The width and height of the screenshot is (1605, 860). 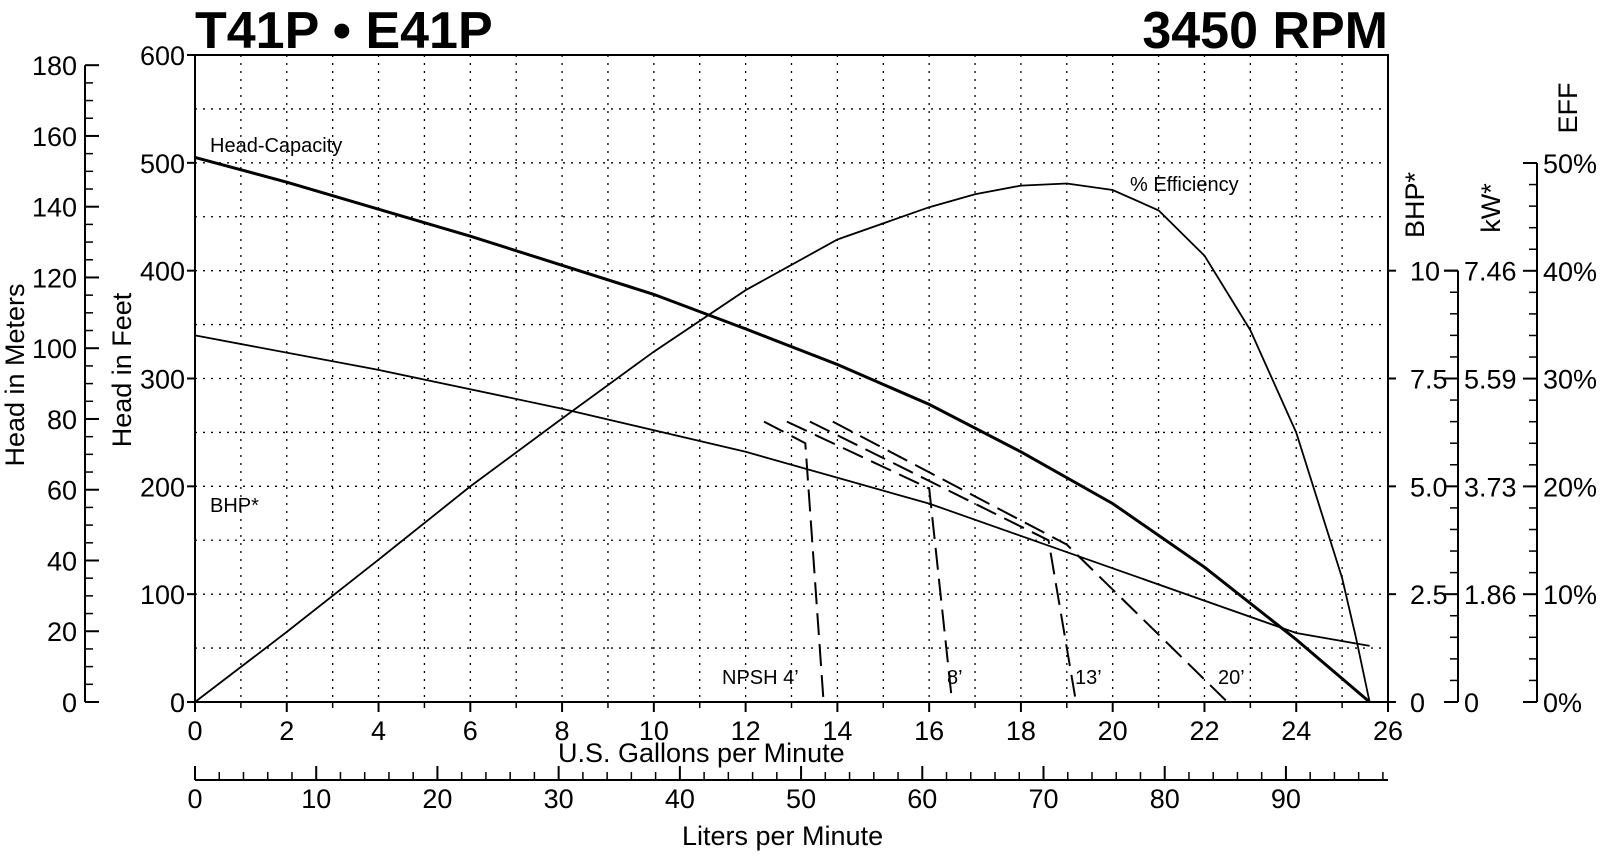 I want to click on lpm-tick-label: 20, so click(x=437, y=799).